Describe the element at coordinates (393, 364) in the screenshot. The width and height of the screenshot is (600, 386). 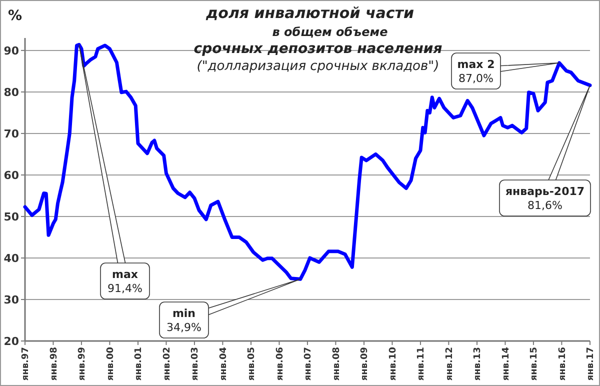
I see `x-tick-label: янв.10` at that location.